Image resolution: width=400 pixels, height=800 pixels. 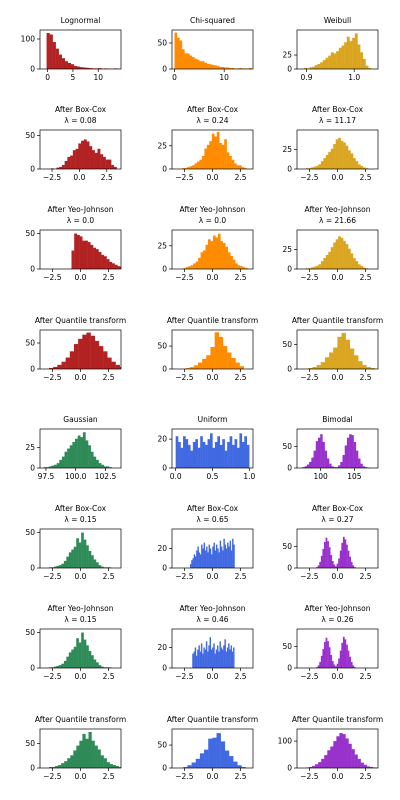 I want to click on x-tick-label: 105, so click(x=354, y=476).